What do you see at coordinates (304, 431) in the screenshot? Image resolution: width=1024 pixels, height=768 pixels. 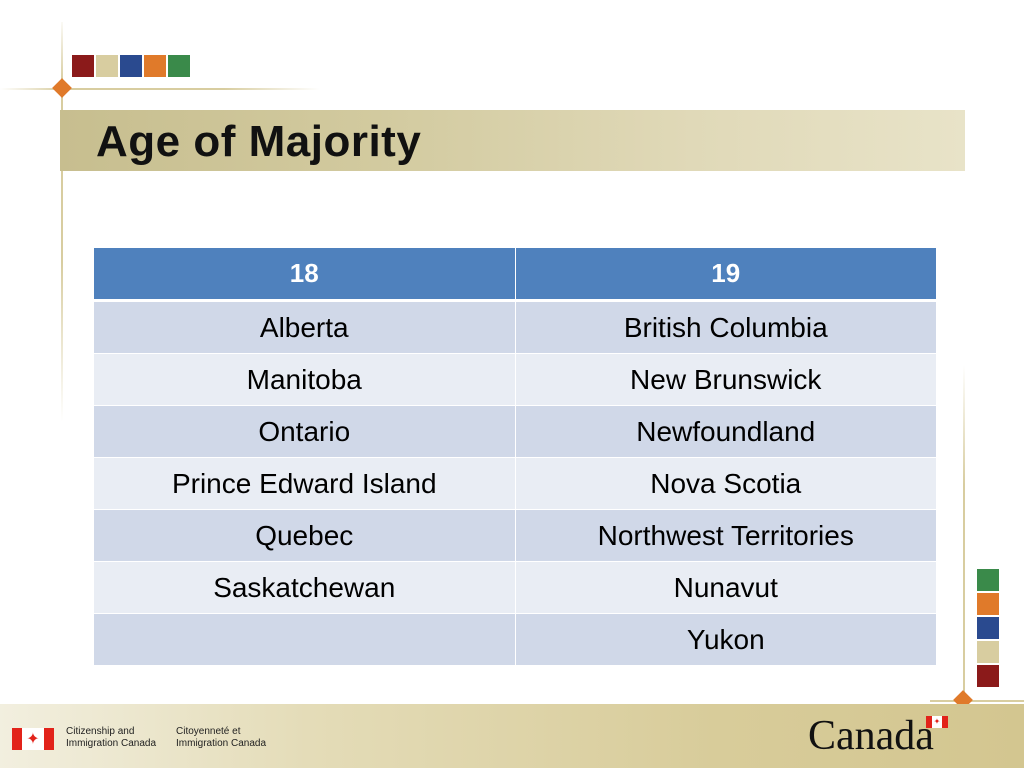 I see `table-cell: Ontario` at bounding box center [304, 431].